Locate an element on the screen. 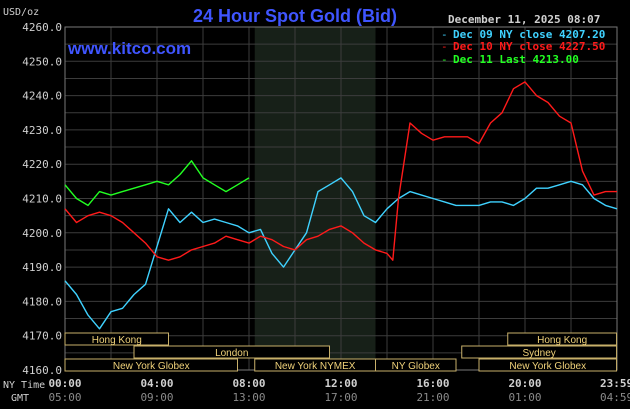 This screenshot has height=409, width=630. y-tick-label: 4180.0 is located at coordinates (42, 301).